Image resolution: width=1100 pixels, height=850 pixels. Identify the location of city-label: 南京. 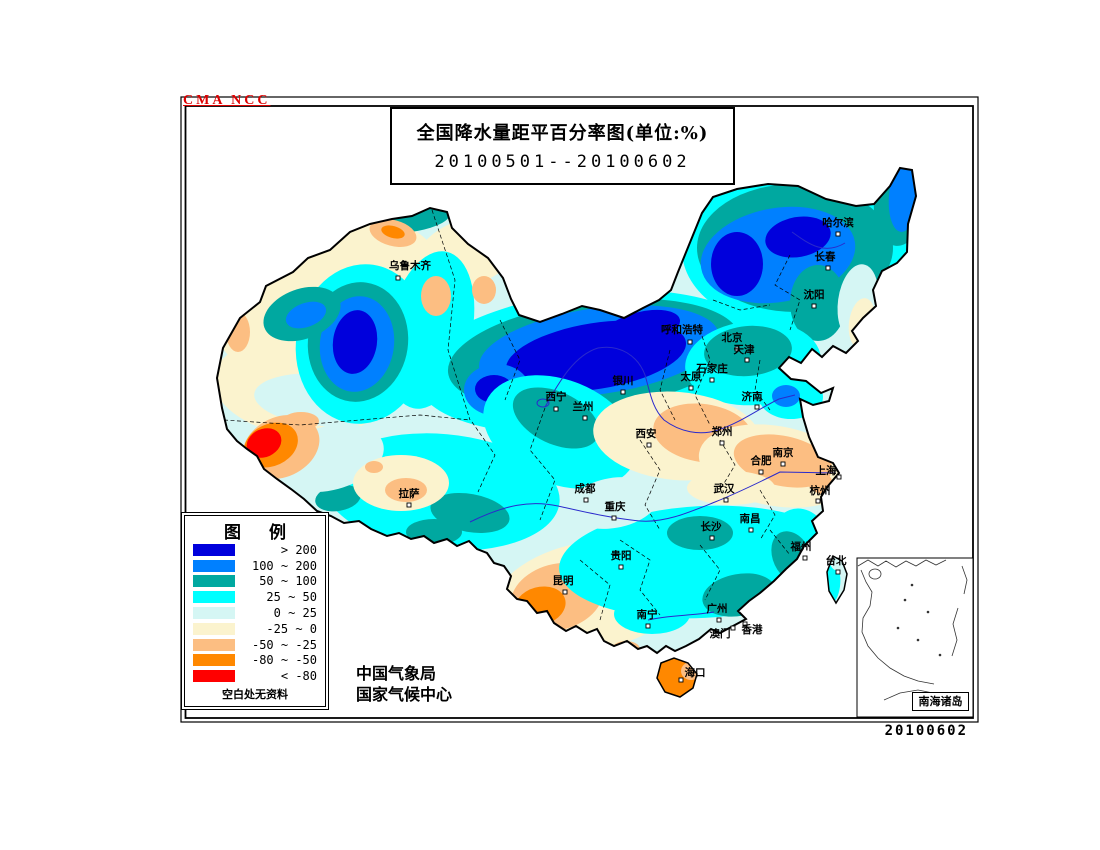
(783, 452).